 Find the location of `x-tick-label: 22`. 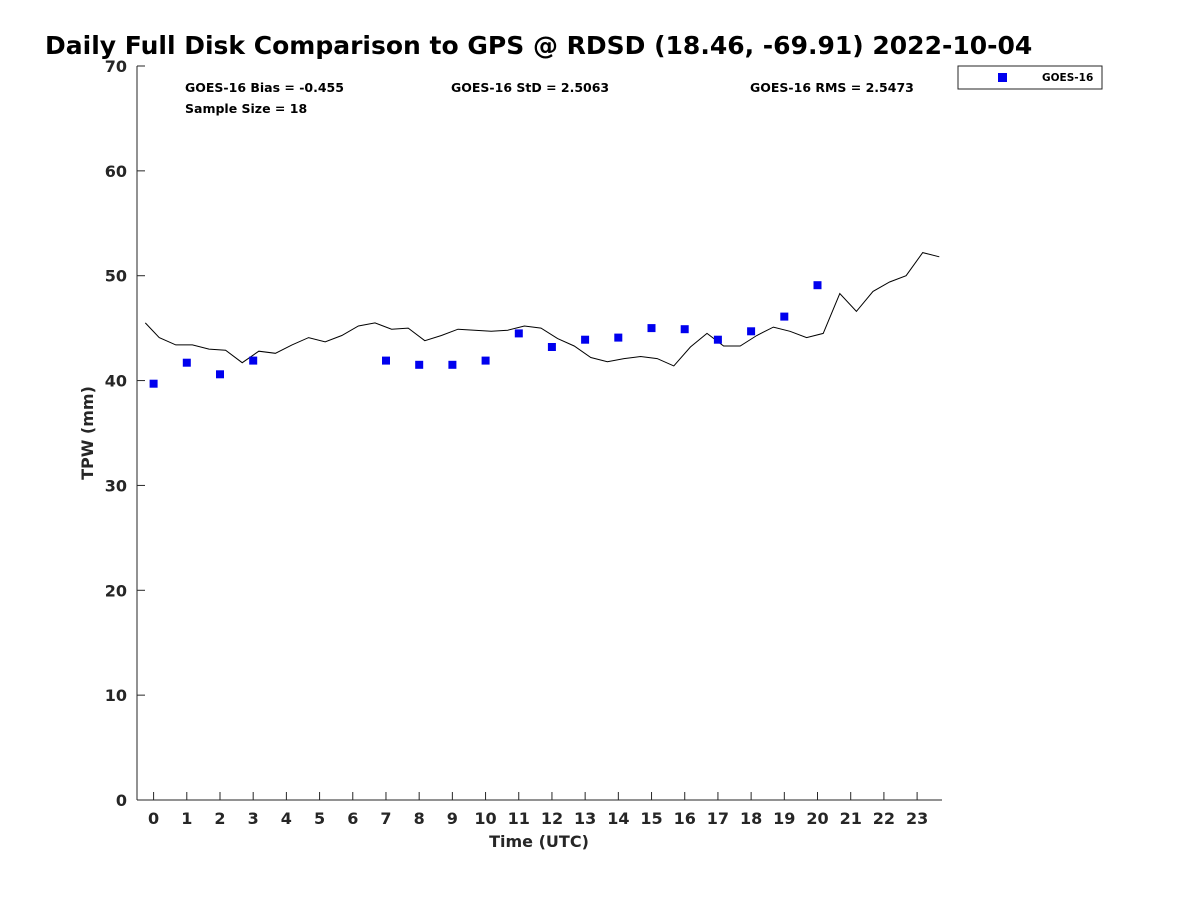

x-tick-label: 22 is located at coordinates (884, 818).